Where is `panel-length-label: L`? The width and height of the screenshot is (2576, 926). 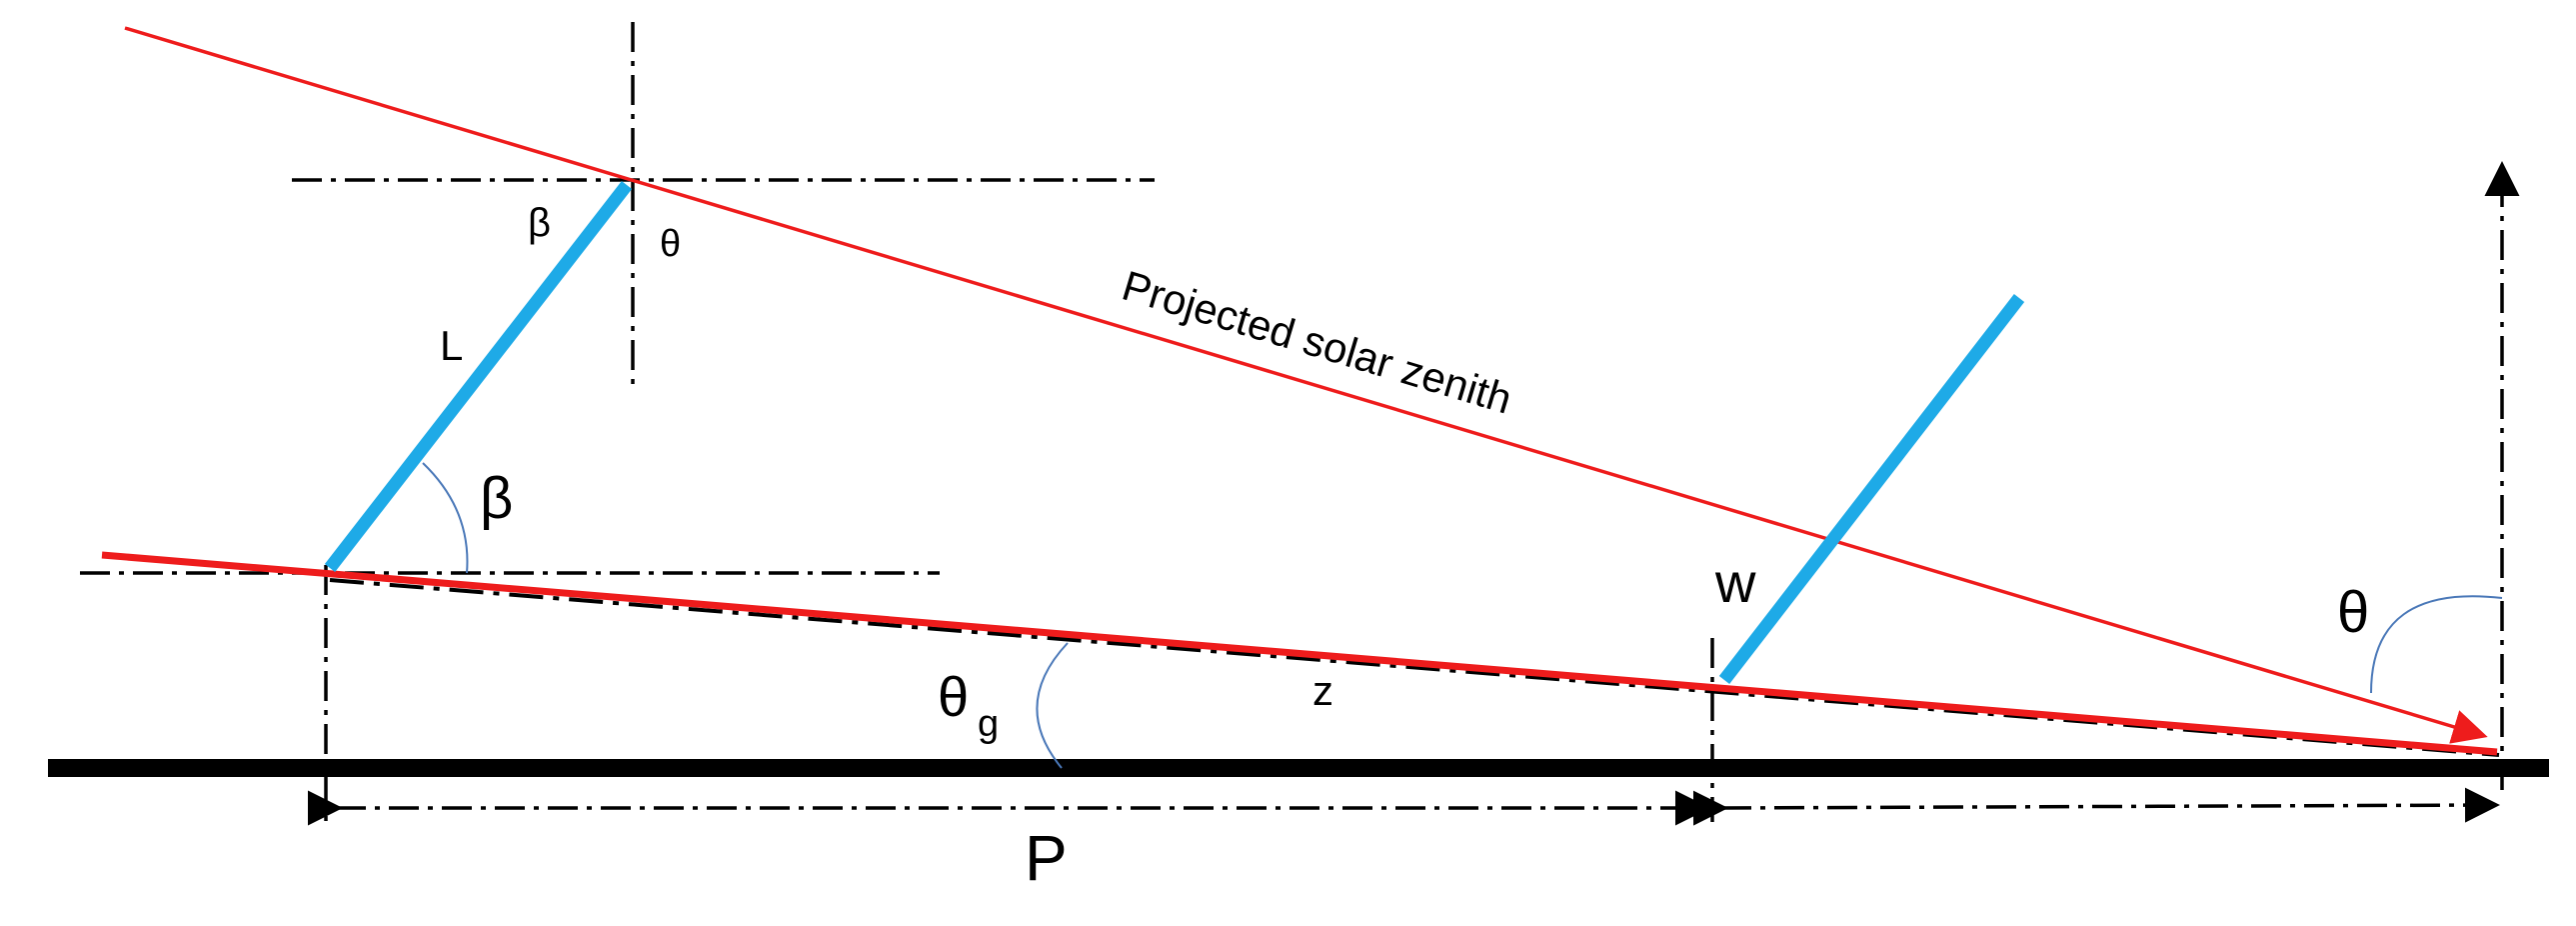
panel-length-label: L is located at coordinates (452, 345).